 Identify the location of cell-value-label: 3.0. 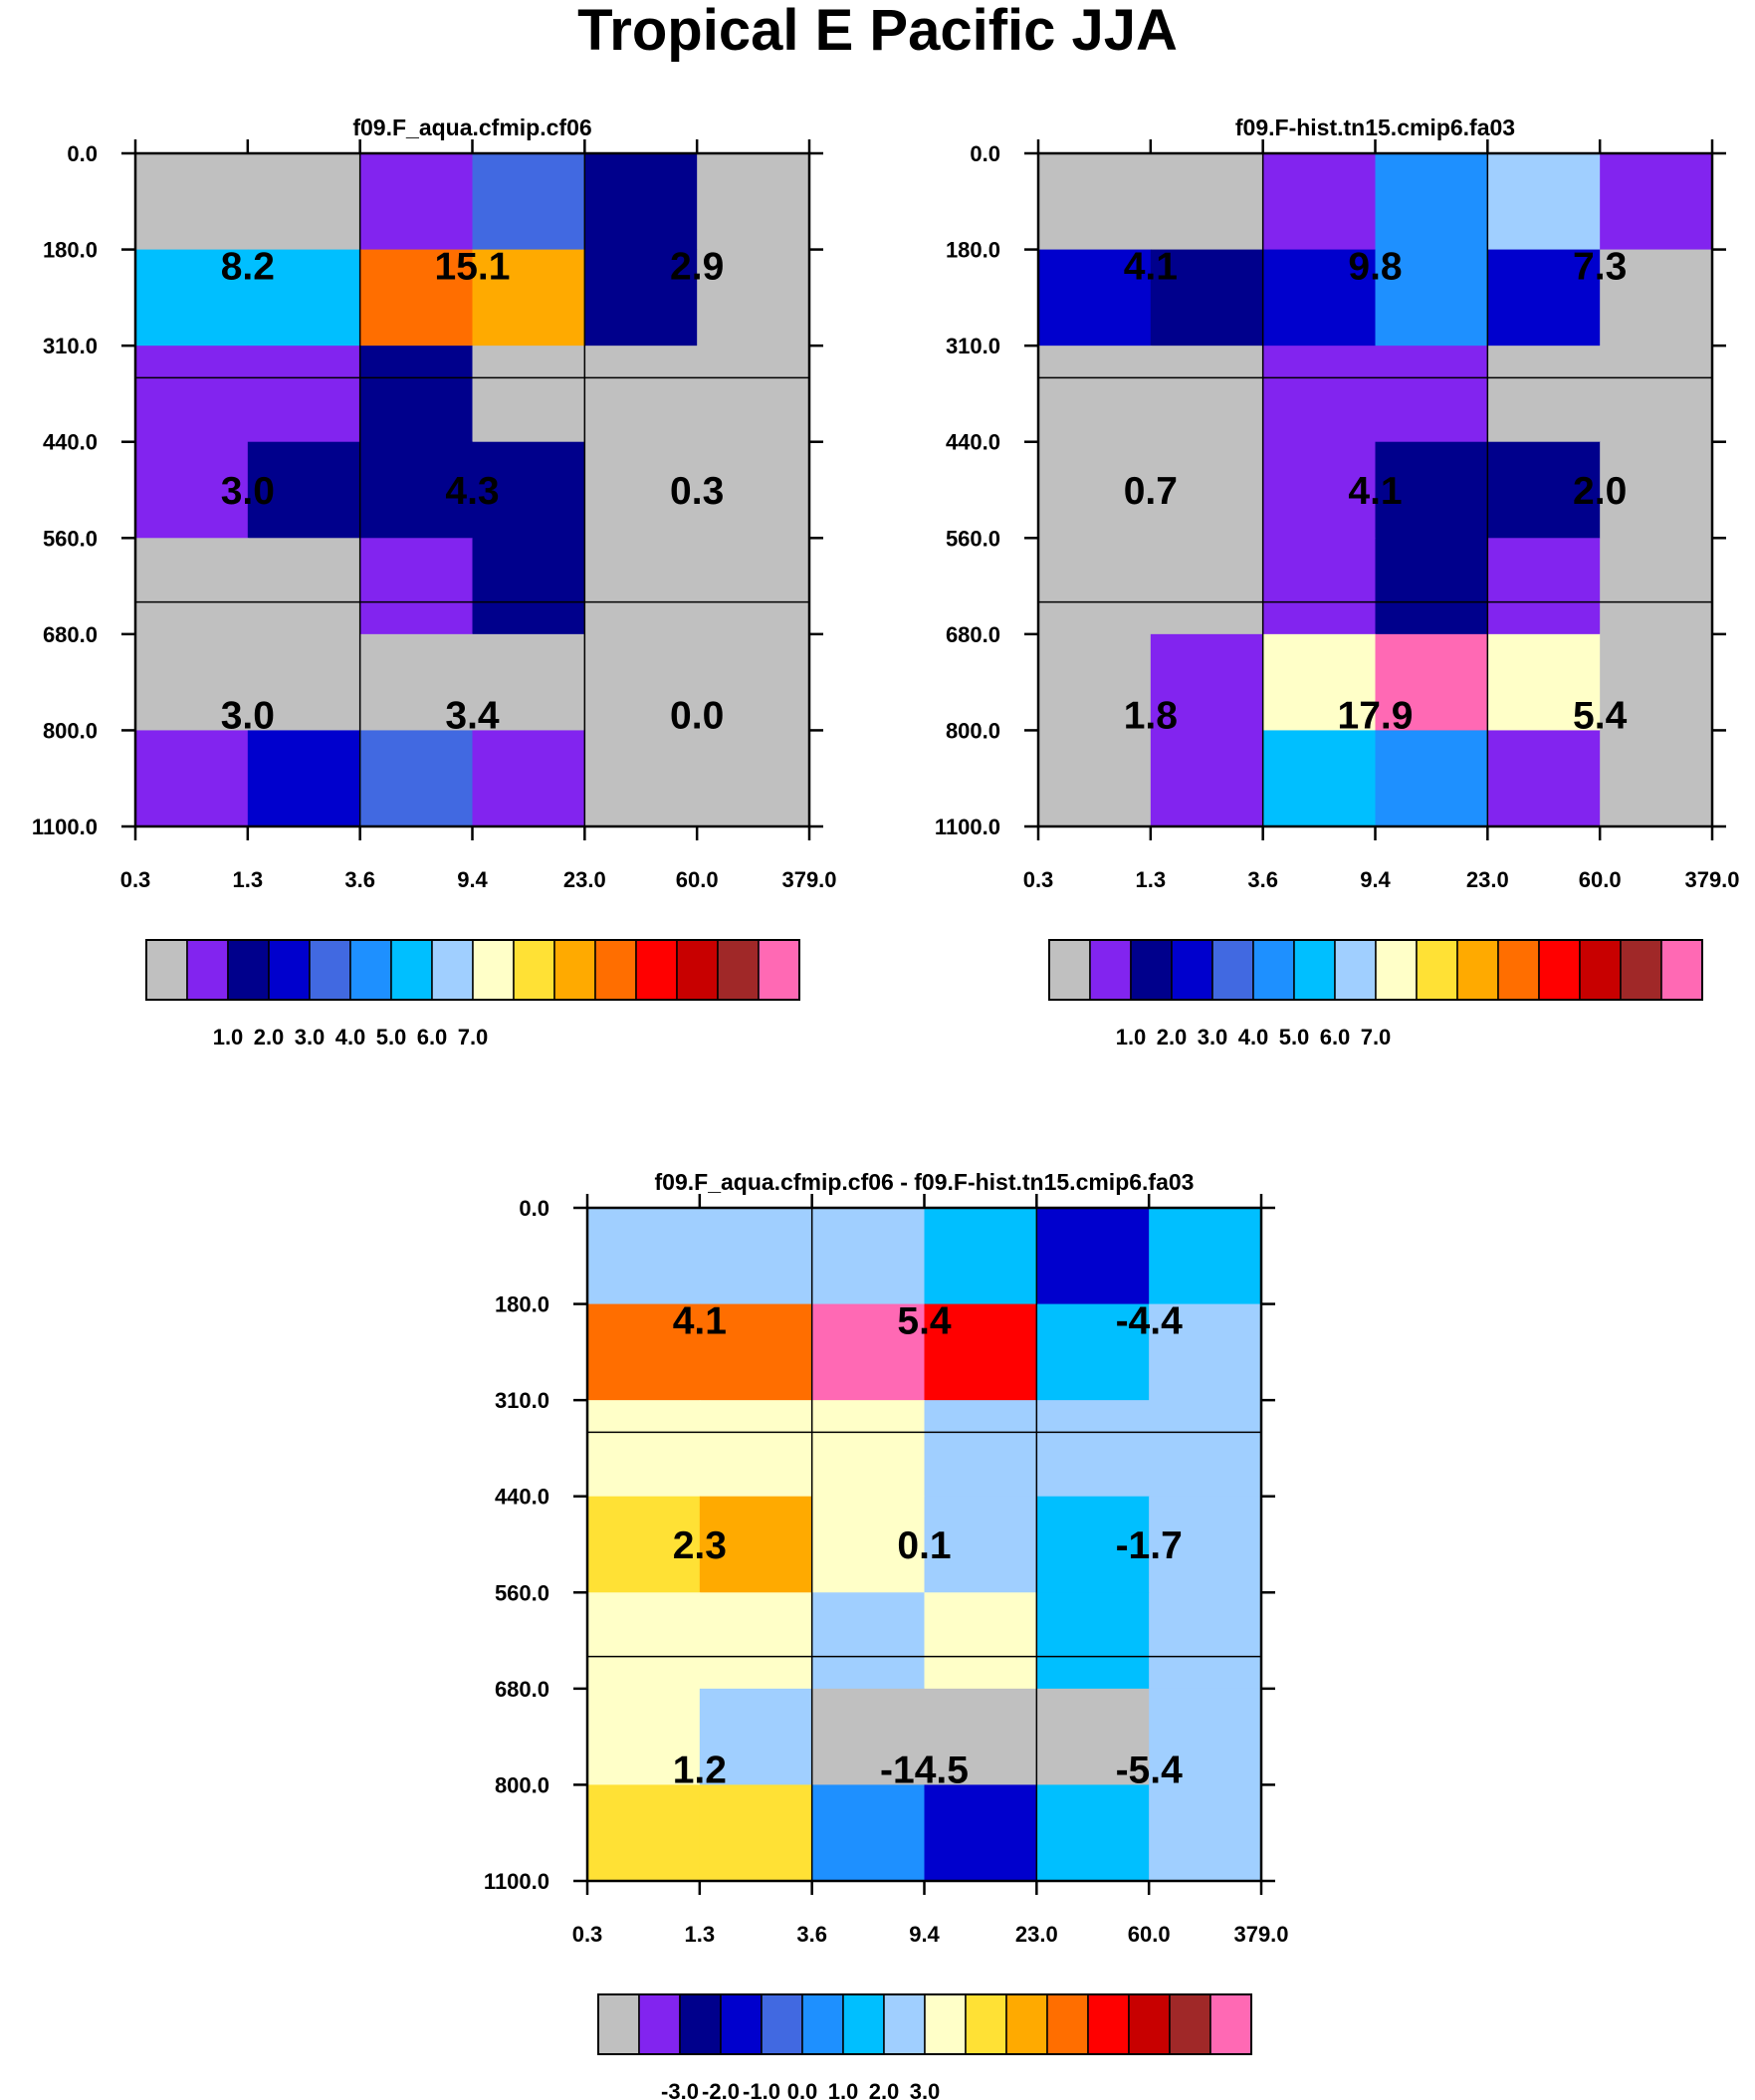
(248, 491).